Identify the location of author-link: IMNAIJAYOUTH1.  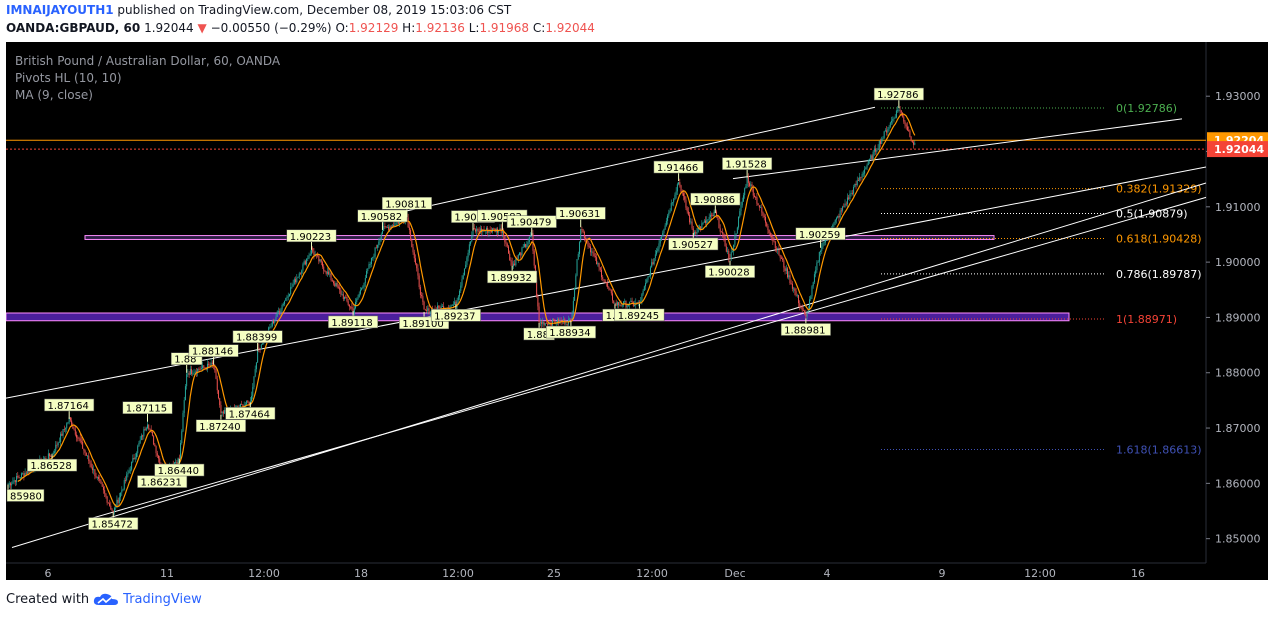
(60, 10).